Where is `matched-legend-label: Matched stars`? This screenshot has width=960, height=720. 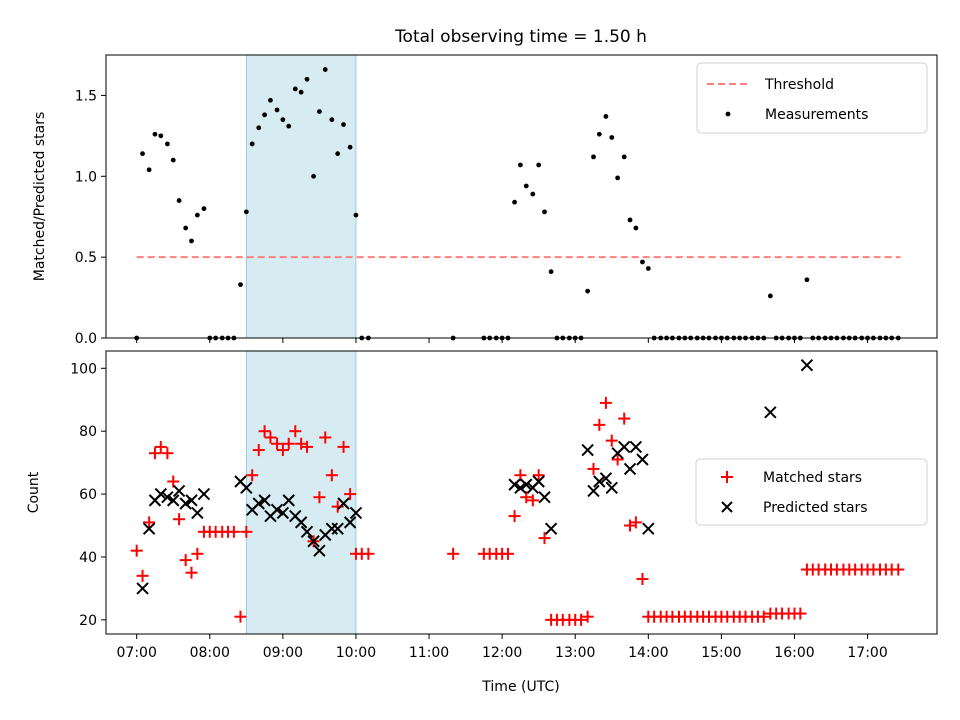 matched-legend-label: Matched stars is located at coordinates (812, 478).